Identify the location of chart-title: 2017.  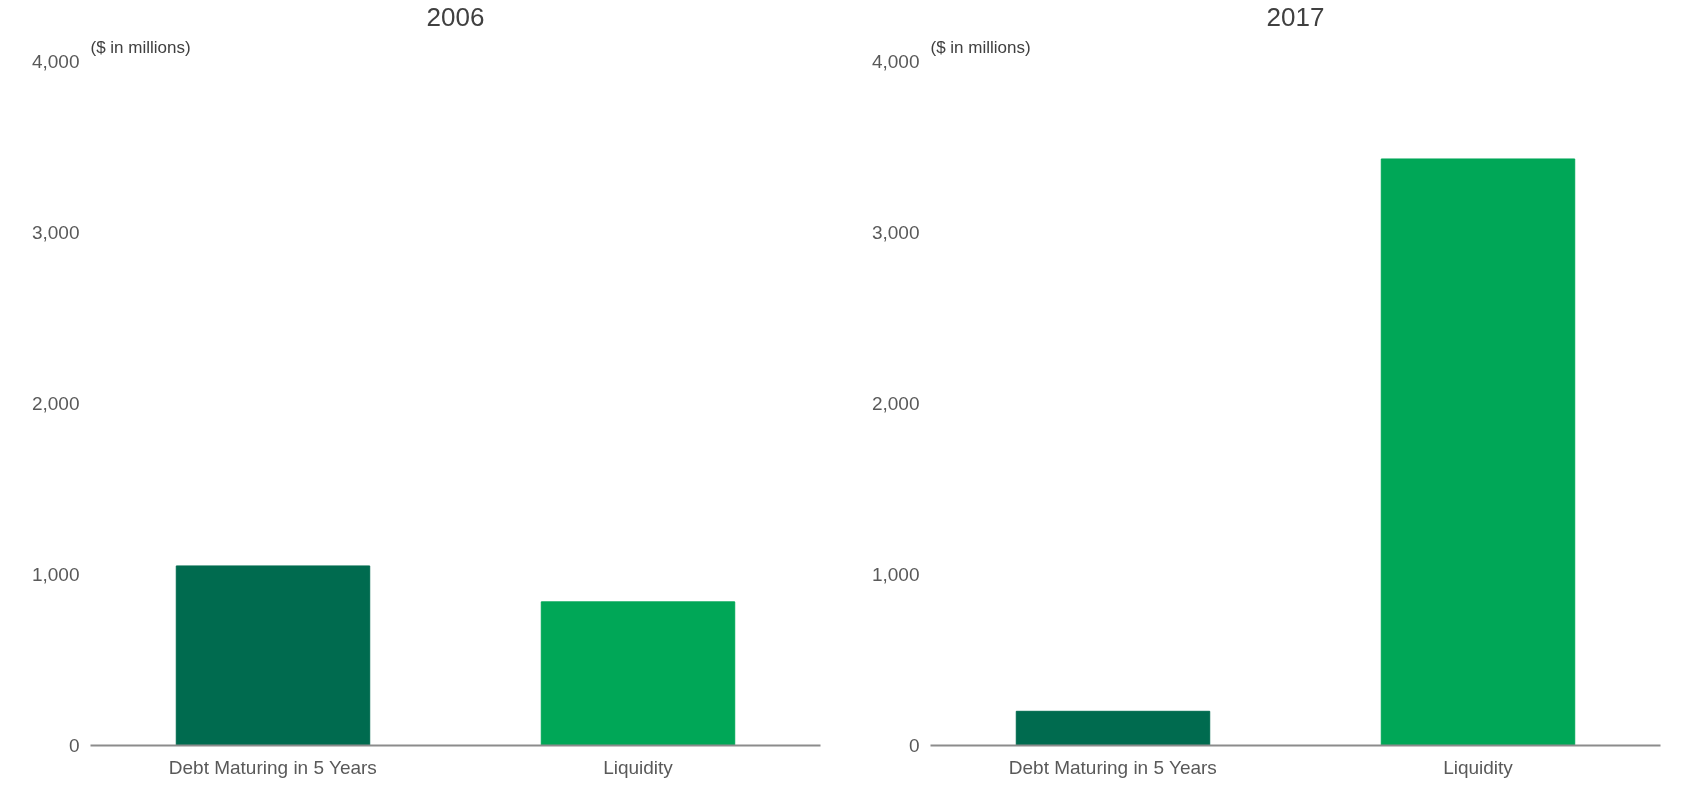
(1295, 16).